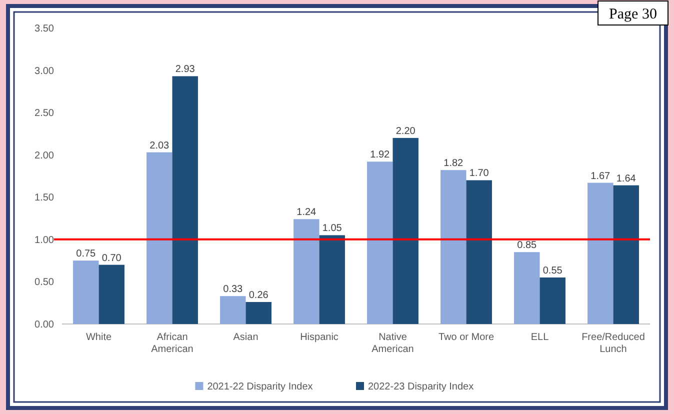 This screenshot has height=414, width=674. What do you see at coordinates (99, 337) in the screenshot?
I see `x-tick-label: White` at bounding box center [99, 337].